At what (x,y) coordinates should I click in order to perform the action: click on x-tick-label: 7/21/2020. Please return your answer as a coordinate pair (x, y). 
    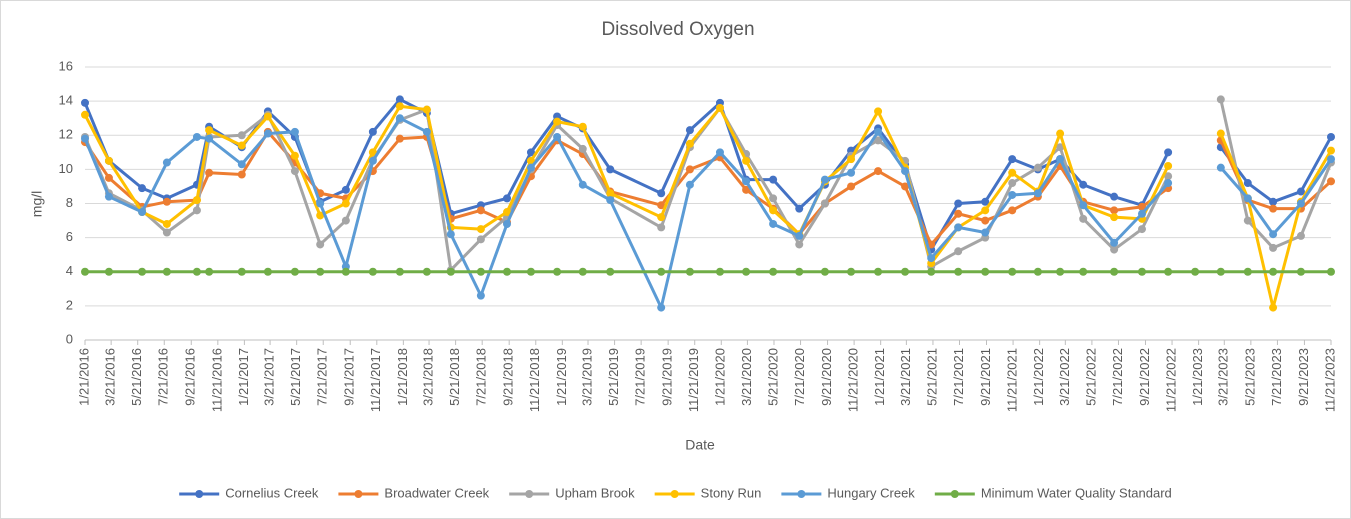
    Looking at the image, I should click on (799, 377).